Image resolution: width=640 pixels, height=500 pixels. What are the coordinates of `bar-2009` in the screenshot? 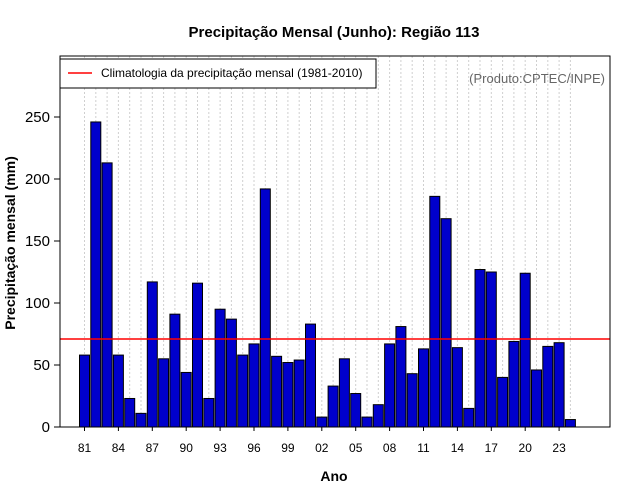 It's located at (401, 377).